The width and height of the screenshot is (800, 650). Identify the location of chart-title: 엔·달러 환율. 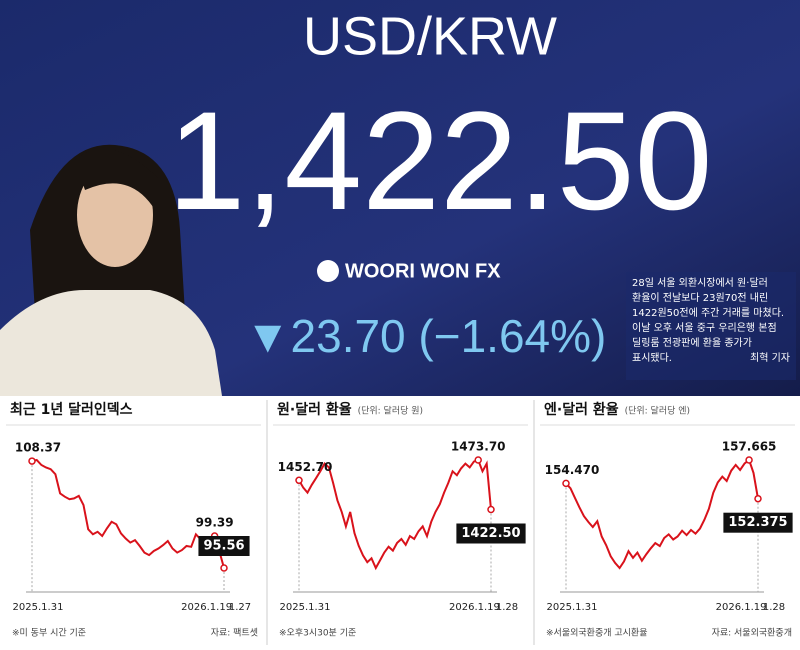
(581, 409).